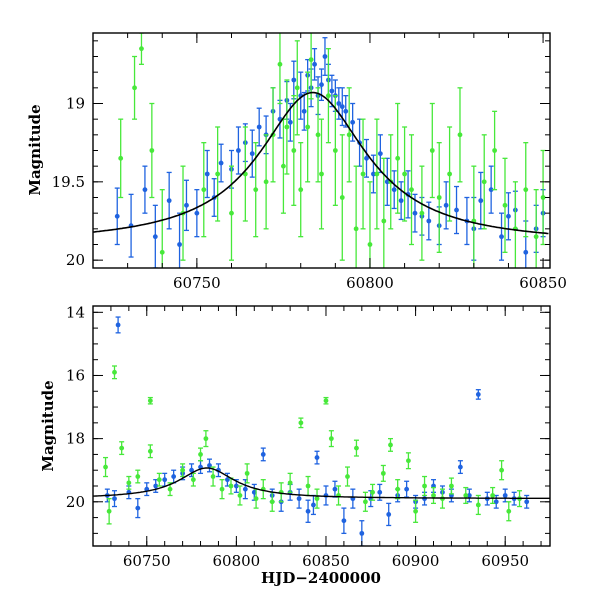 The image size is (600, 600). What do you see at coordinates (321, 483) in the screenshot?
I see `bottom-model-curve` at bounding box center [321, 483].